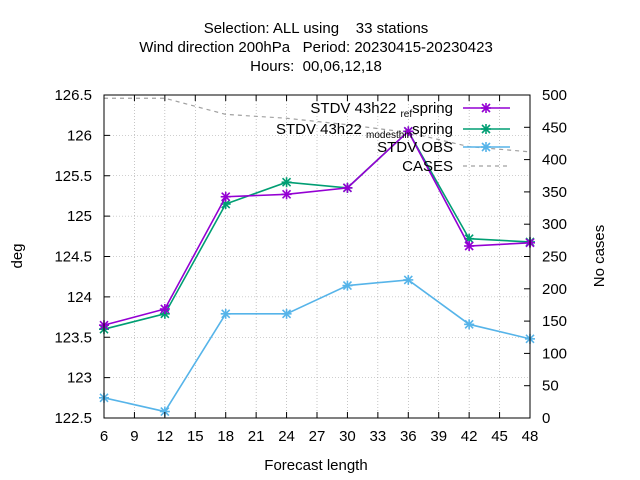  What do you see at coordinates (550, 386) in the screenshot?
I see `y2-tick-label: 50` at bounding box center [550, 386].